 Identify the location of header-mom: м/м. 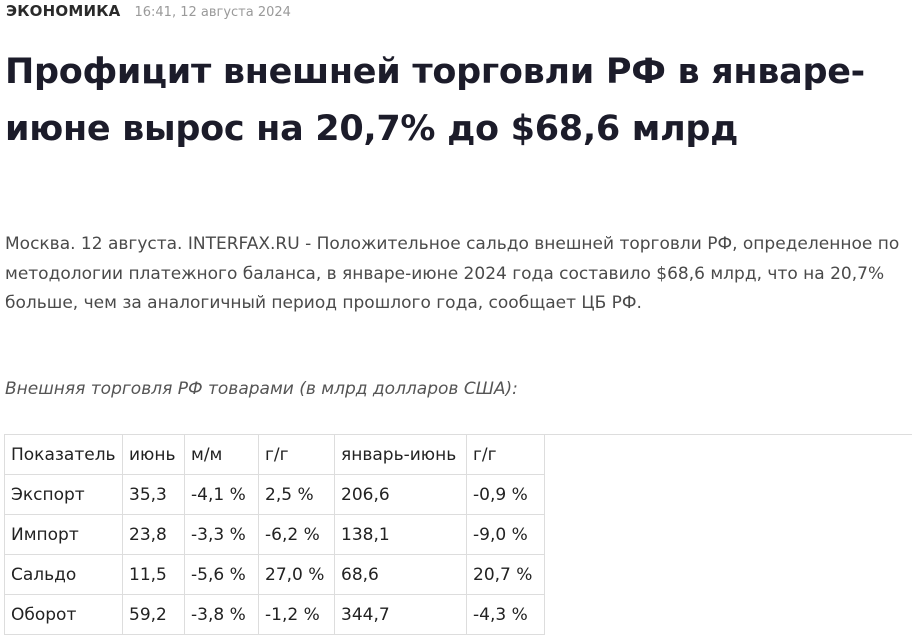
(221, 454).